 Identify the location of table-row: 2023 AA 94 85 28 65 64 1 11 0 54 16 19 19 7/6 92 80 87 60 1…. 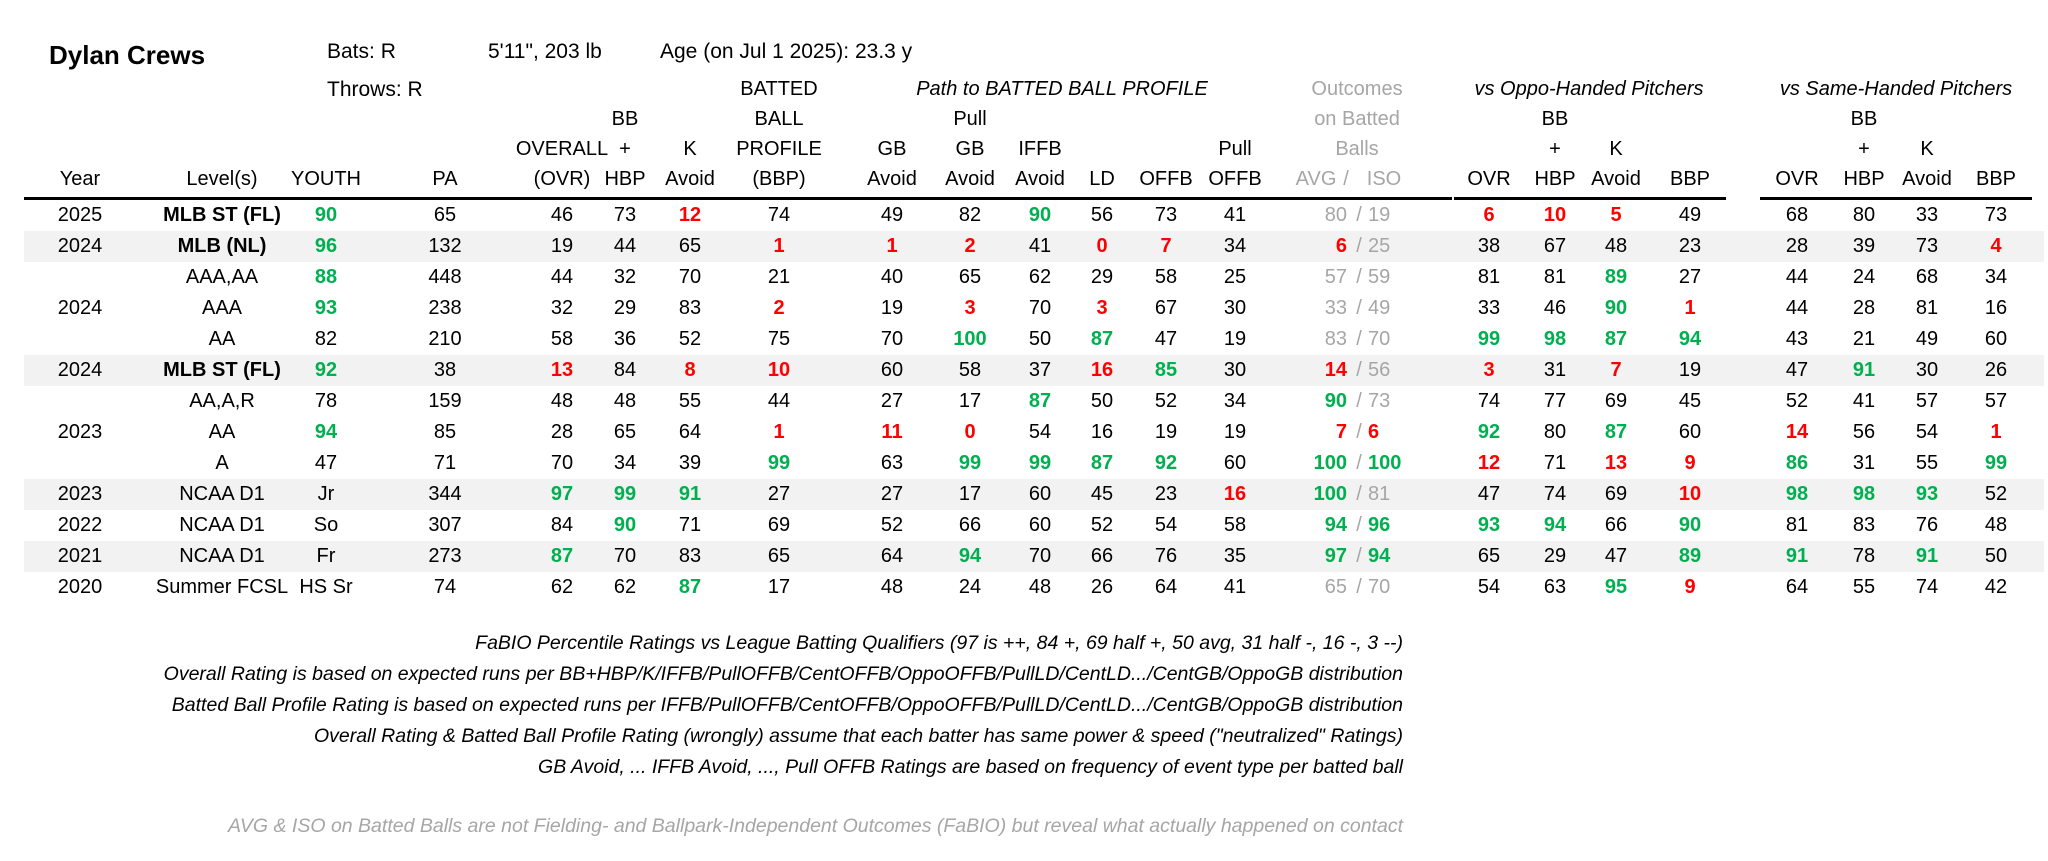
(1034, 432).